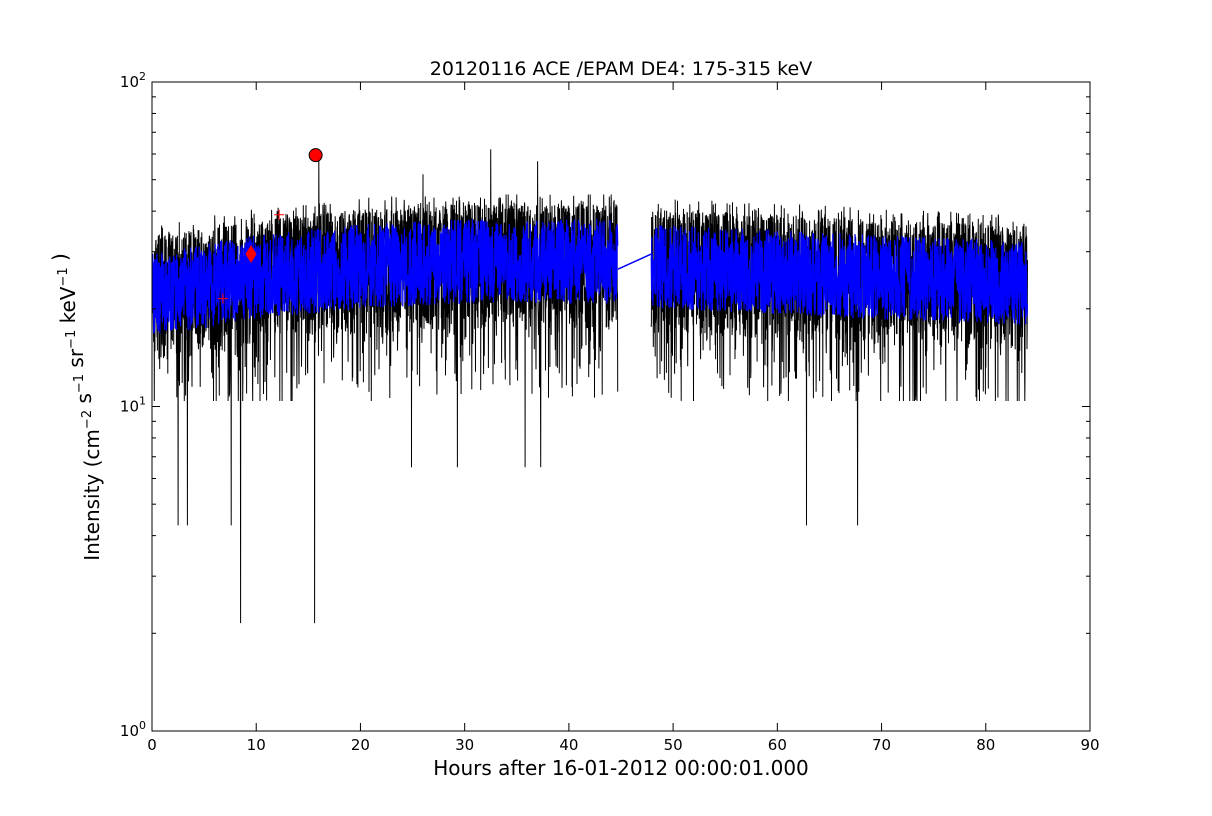 This screenshot has width=1212, height=816. Describe the element at coordinates (568, 745) in the screenshot. I see `x-tick-label: 40` at that location.